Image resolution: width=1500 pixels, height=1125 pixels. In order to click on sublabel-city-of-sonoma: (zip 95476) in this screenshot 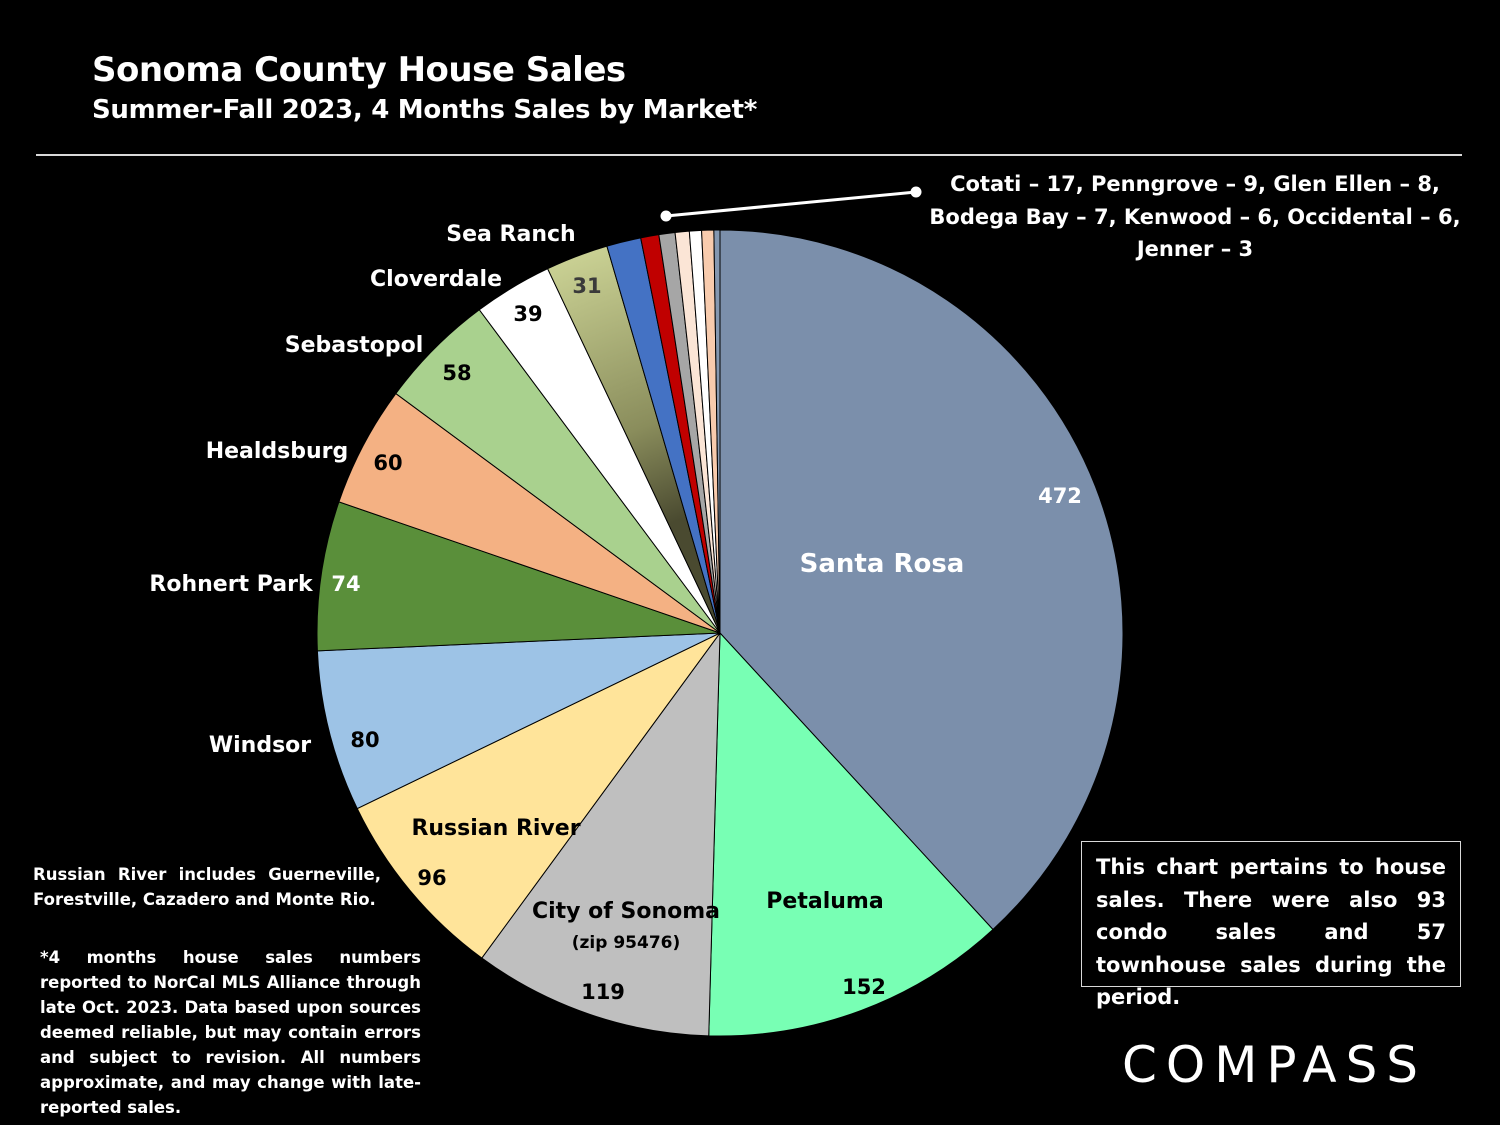, I will do `click(626, 943)`.